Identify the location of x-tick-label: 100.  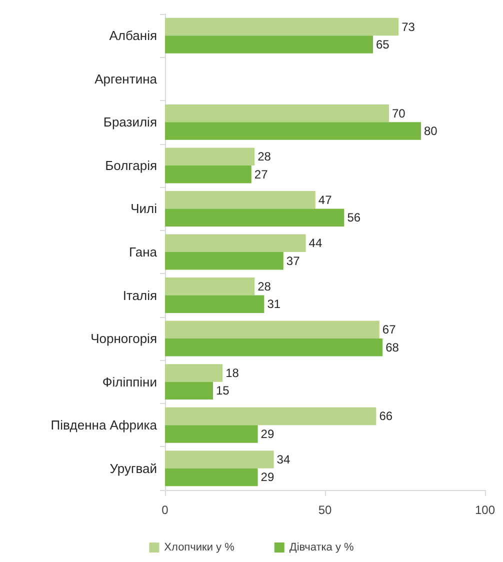
(485, 510).